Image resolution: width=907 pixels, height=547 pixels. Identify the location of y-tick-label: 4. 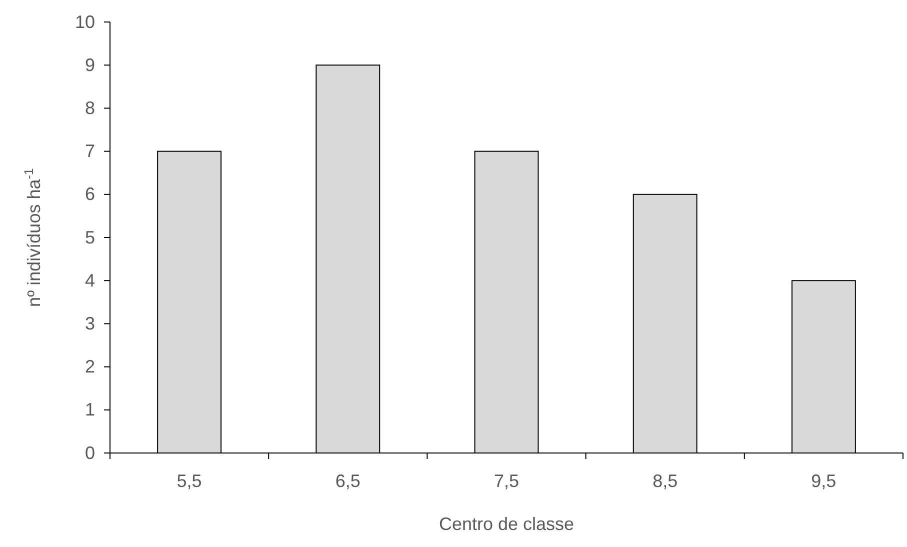
(89, 280).